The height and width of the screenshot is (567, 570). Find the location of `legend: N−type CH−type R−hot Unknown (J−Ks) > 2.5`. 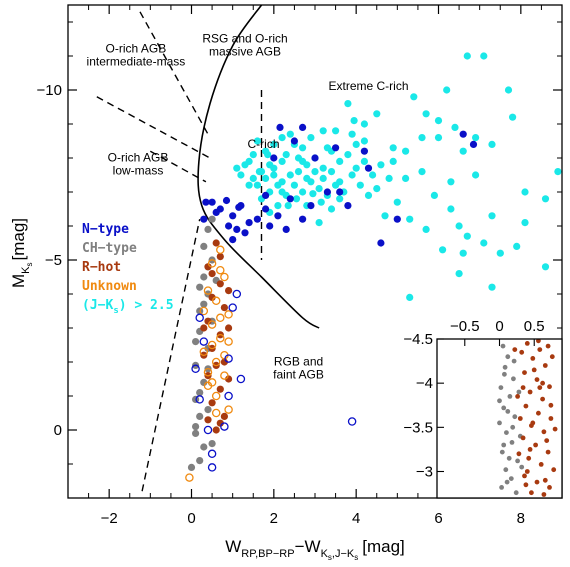

legend: N−type CH−type R−hot Unknown (J−Ks) > 2.5 is located at coordinates (128, 269).